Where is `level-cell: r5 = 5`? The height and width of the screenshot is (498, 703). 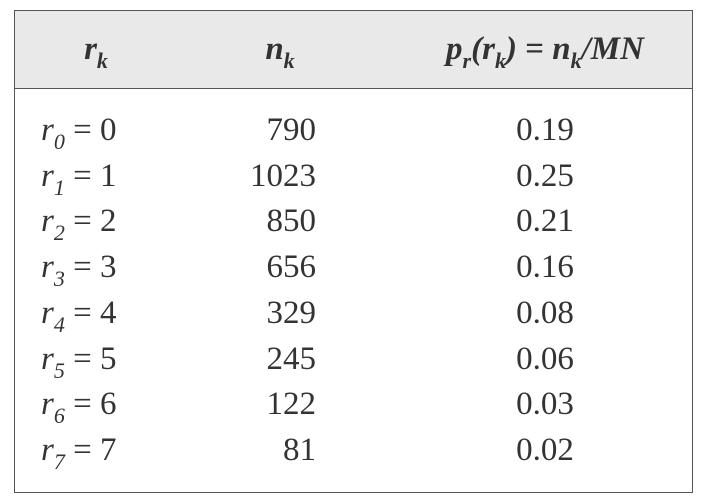 level-cell: r5 = 5 is located at coordinates (78, 360).